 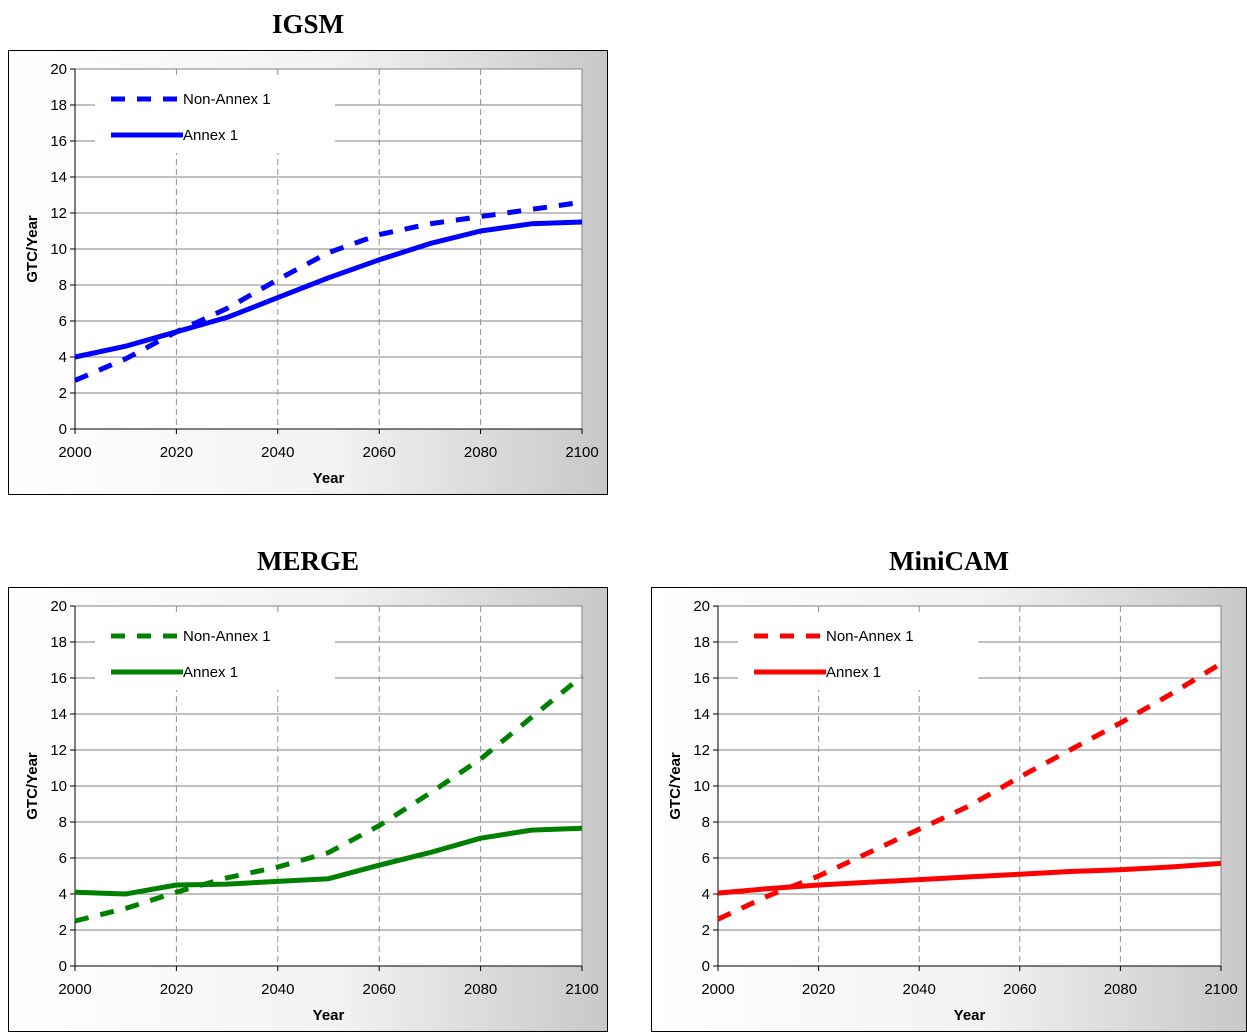 I want to click on chart-title: IGSM, so click(x=307, y=24).